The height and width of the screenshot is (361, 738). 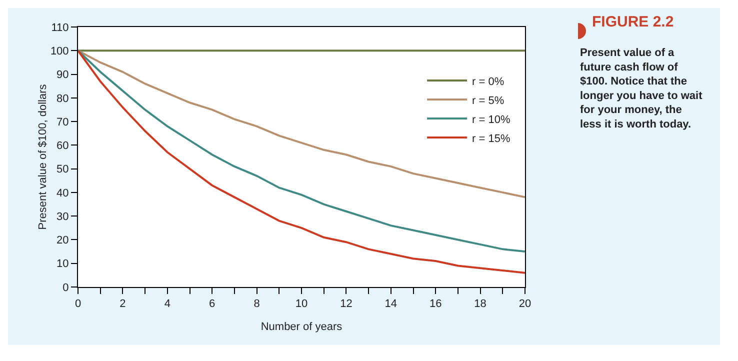 I want to click on legend-label: r = 0%, so click(x=488, y=82).